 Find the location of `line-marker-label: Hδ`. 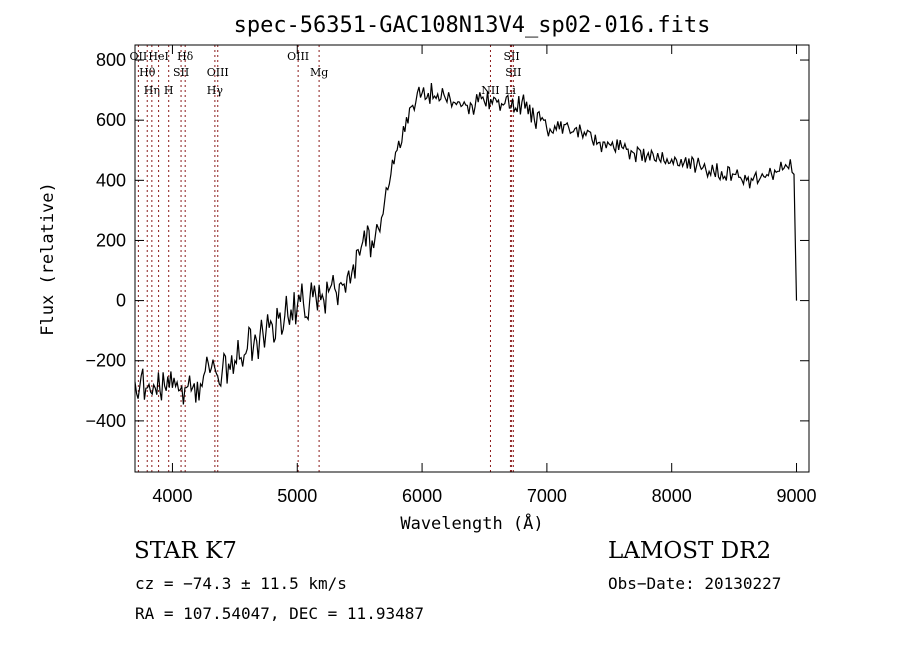

line-marker-label: Hδ is located at coordinates (185, 56).